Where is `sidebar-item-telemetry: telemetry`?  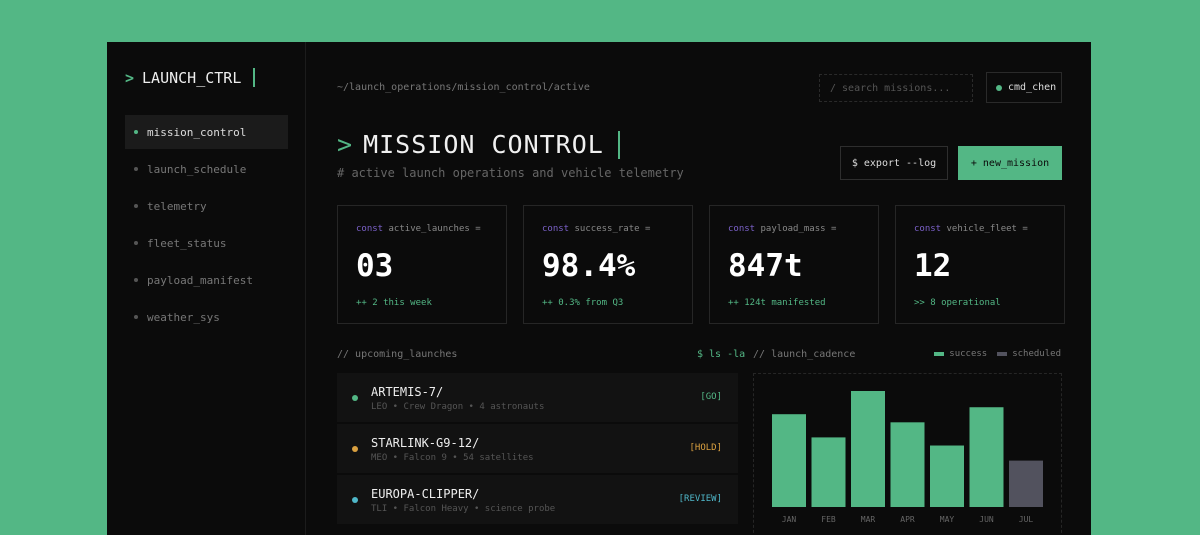
sidebar-item-telemetry: telemetry is located at coordinates (206, 206).